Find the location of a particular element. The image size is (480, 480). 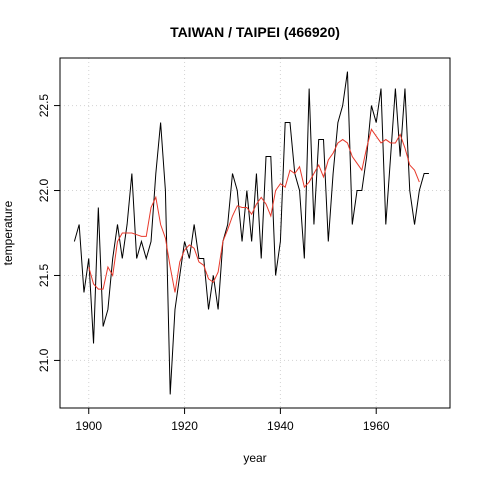

x-tick-label: 1940 is located at coordinates (280, 426).